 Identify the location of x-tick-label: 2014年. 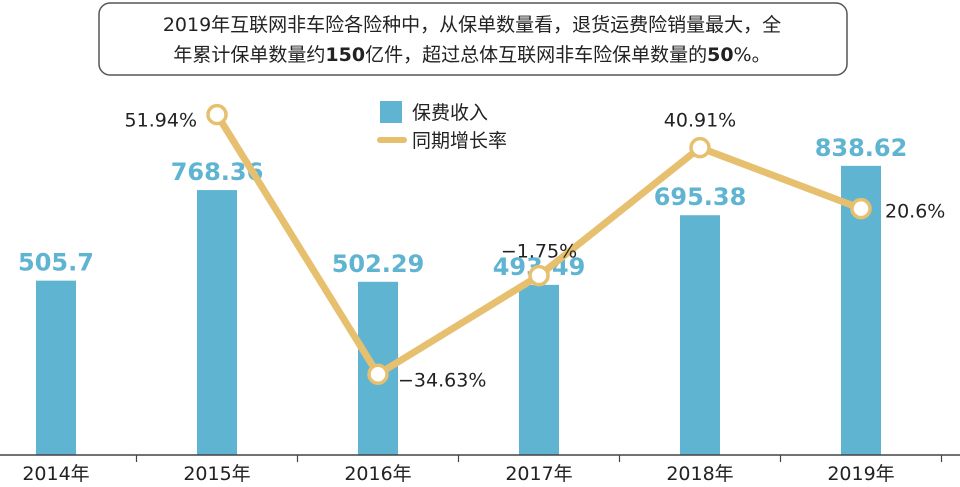
(55, 474).